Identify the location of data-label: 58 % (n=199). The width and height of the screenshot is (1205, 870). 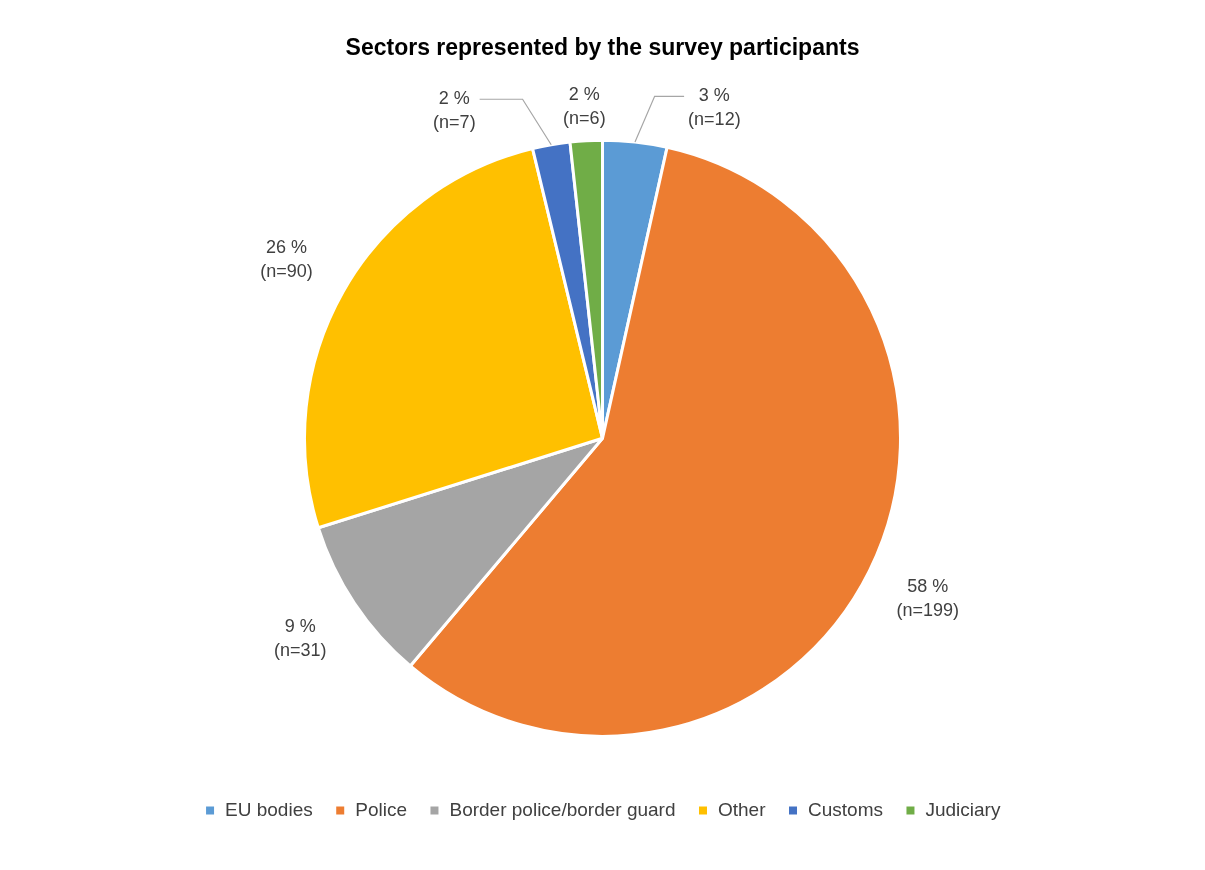
(928, 598).